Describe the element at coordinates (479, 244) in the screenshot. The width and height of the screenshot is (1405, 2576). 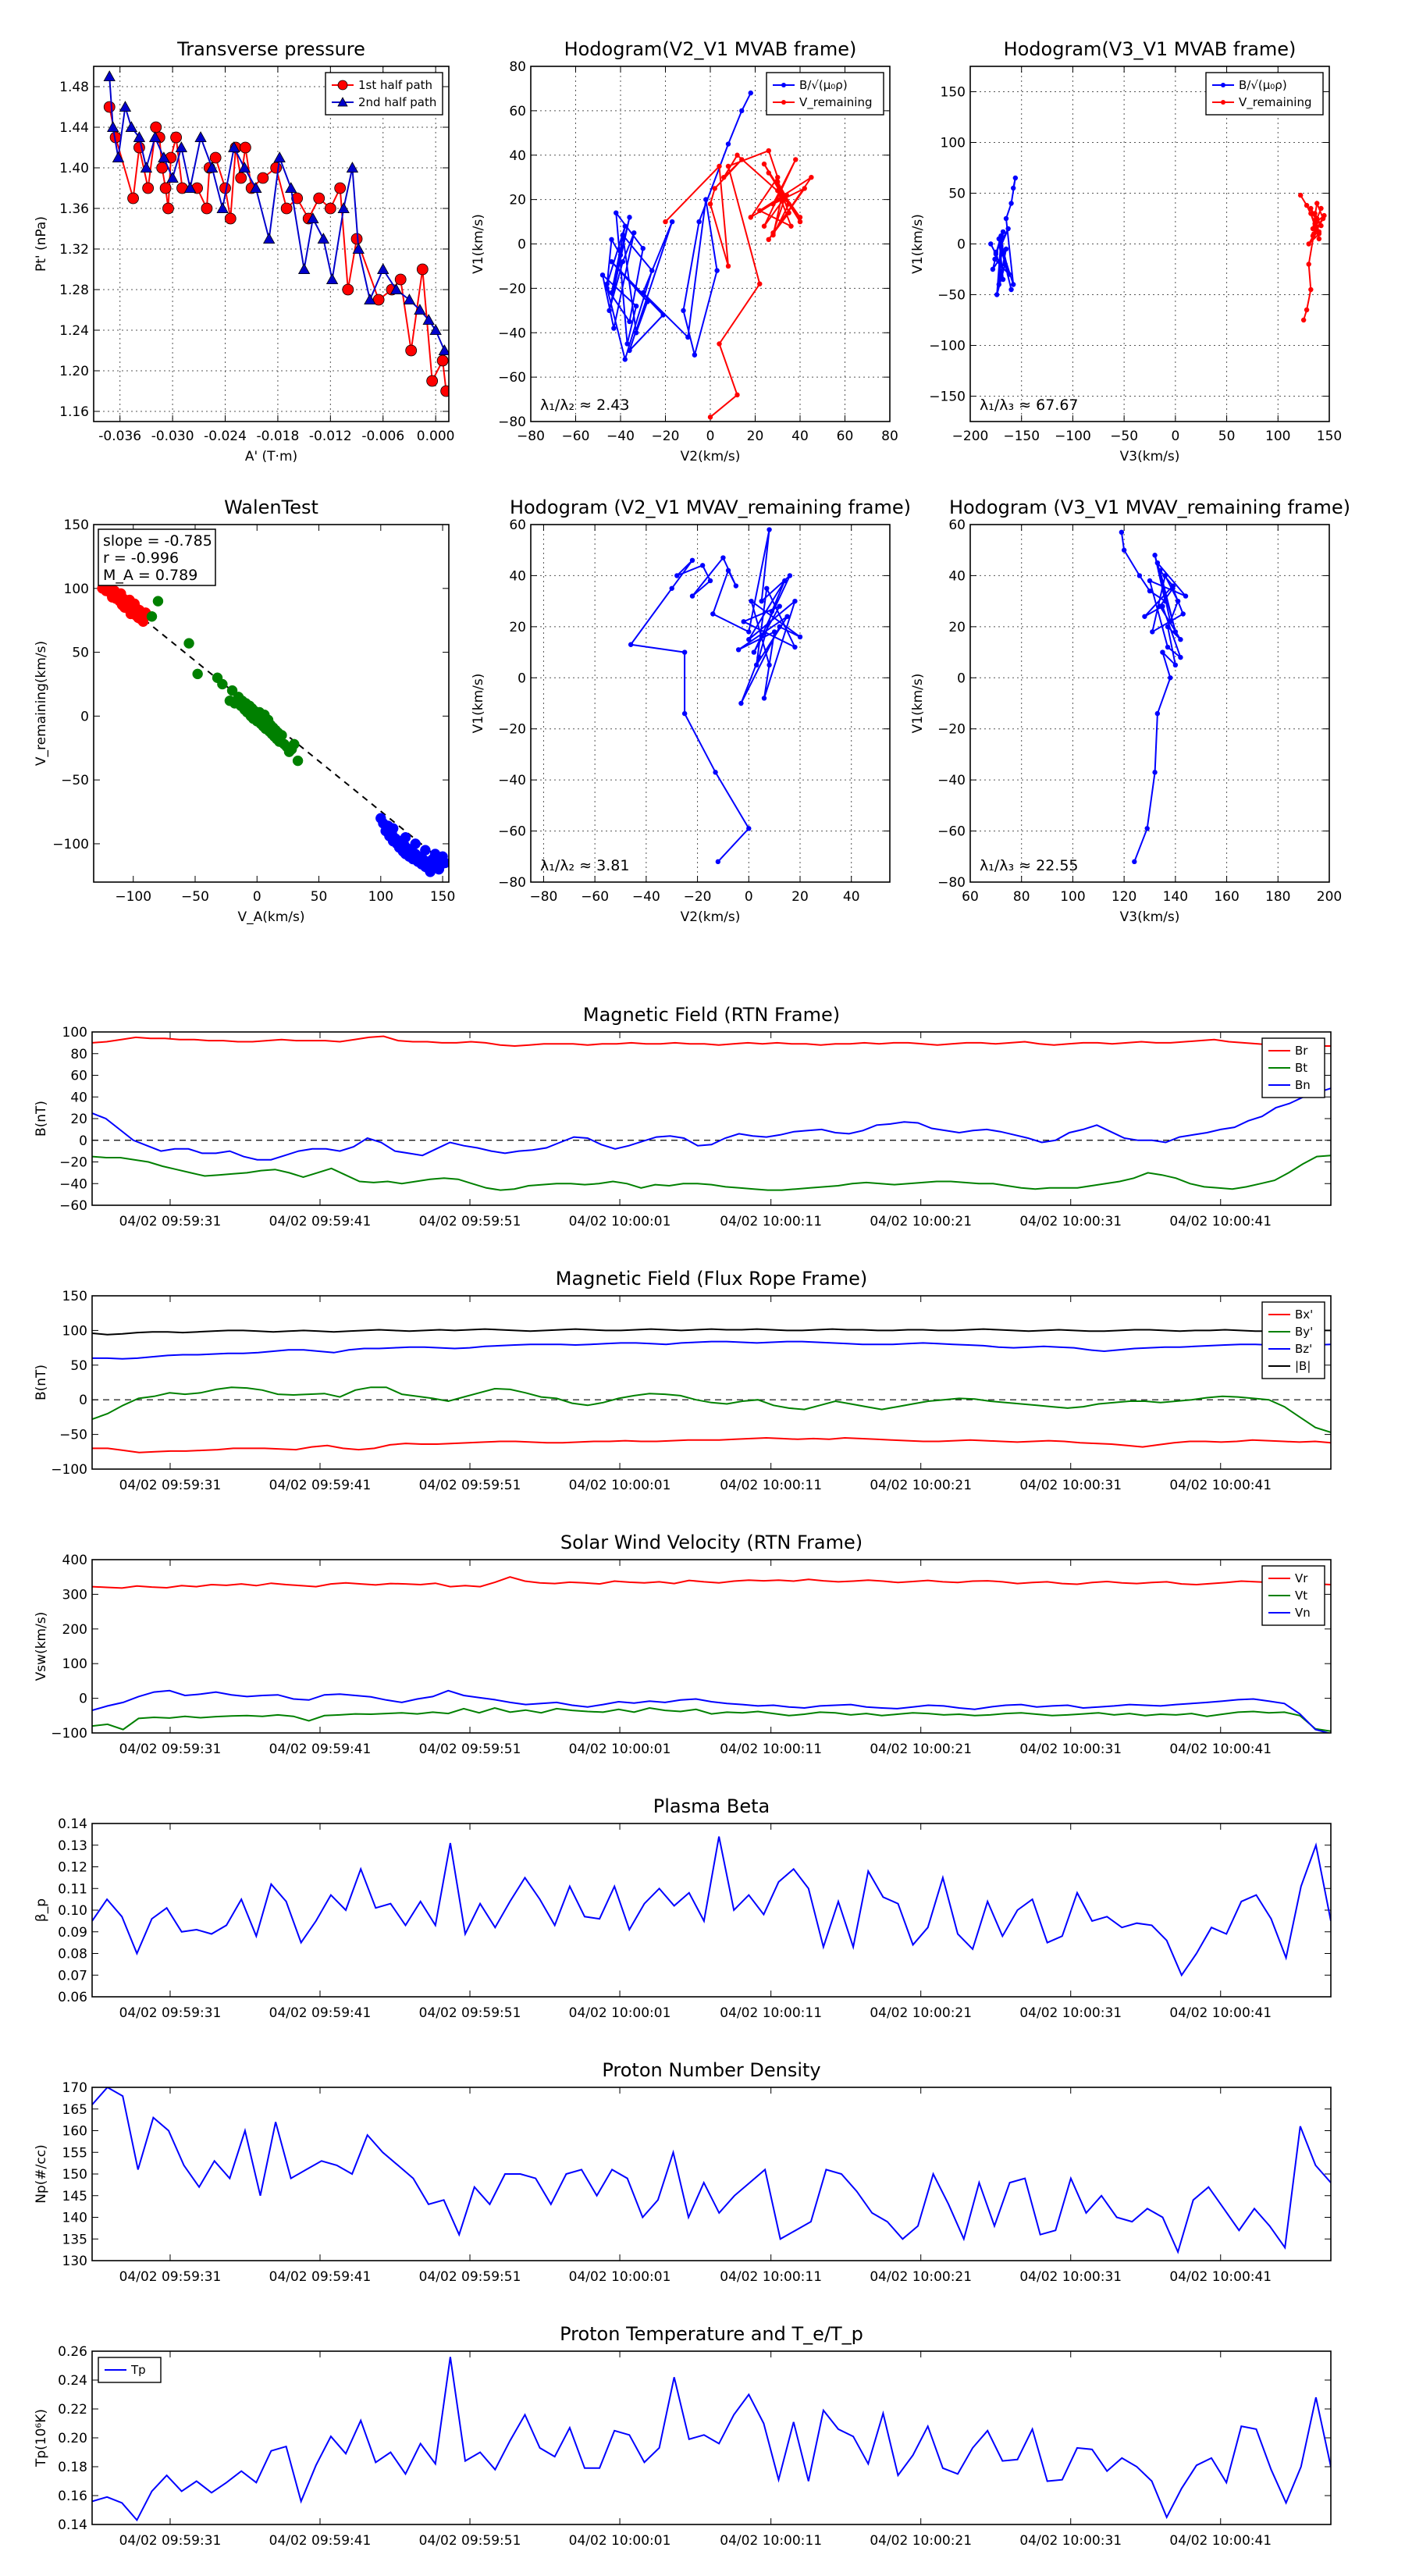
I see `y-axis-label: V1(km/s)` at that location.